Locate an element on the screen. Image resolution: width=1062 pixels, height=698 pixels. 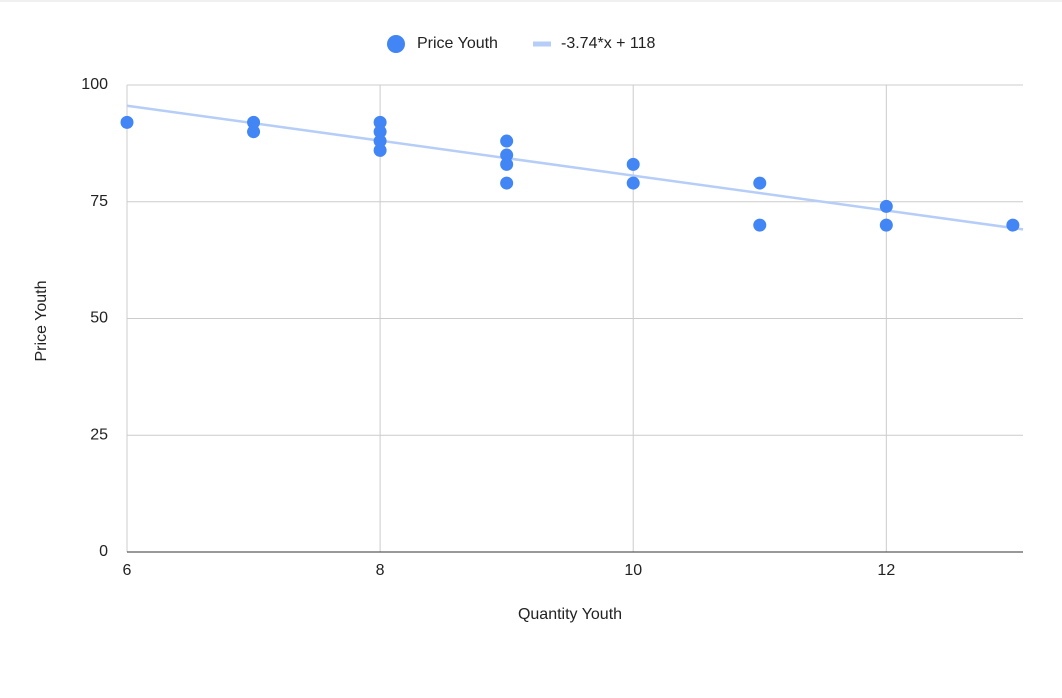
x-tick-label: 12 is located at coordinates (886, 570).